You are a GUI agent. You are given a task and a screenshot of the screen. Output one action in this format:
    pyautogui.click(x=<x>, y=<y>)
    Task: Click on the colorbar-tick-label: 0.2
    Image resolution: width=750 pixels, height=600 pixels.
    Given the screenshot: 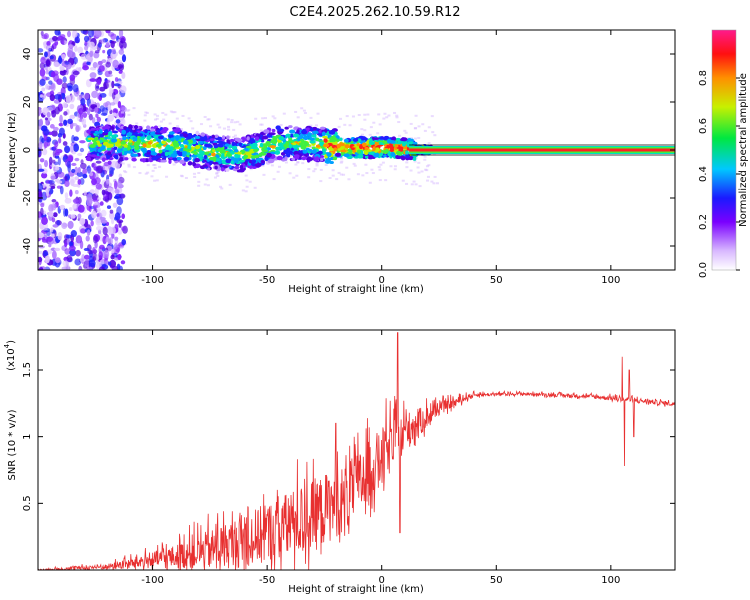 What is the action you would take?
    pyautogui.click(x=703, y=222)
    